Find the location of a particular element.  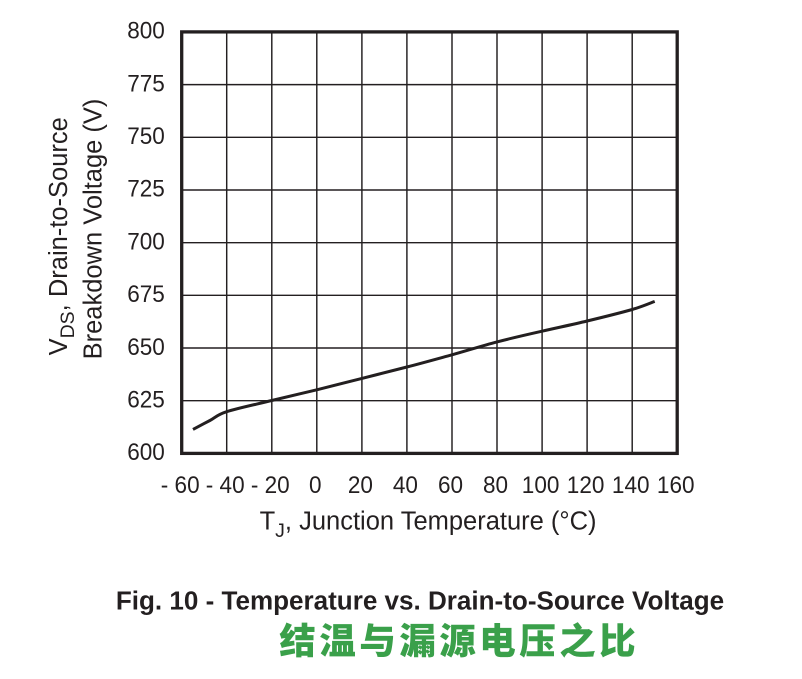

svg-text: 675 is located at coordinates (146, 293).